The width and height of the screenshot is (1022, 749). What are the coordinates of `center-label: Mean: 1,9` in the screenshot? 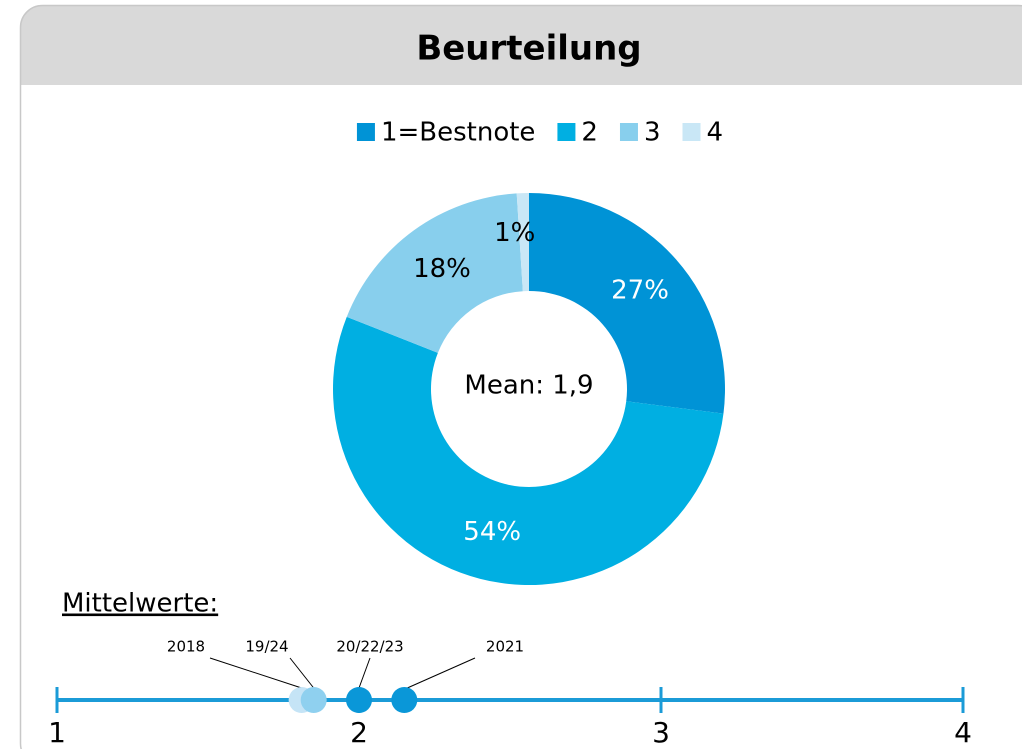 It's located at (528, 386).